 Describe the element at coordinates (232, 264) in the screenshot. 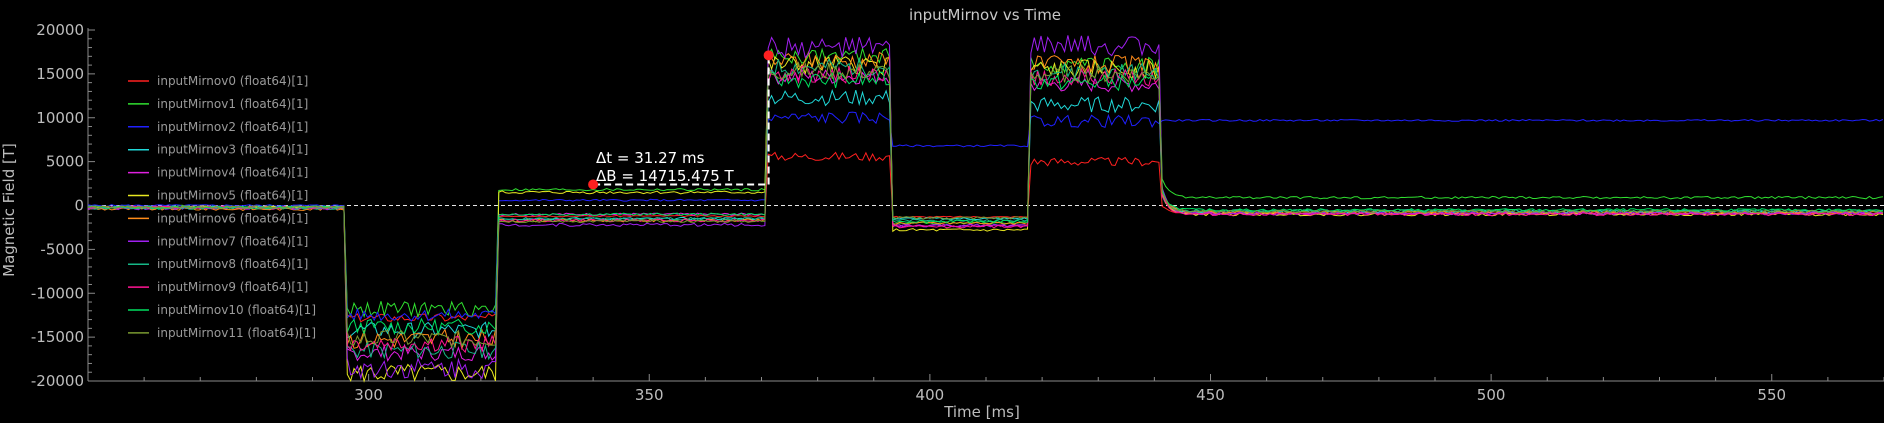

I see `legend-entry: inputMirnov8 (float64)[1]` at that location.